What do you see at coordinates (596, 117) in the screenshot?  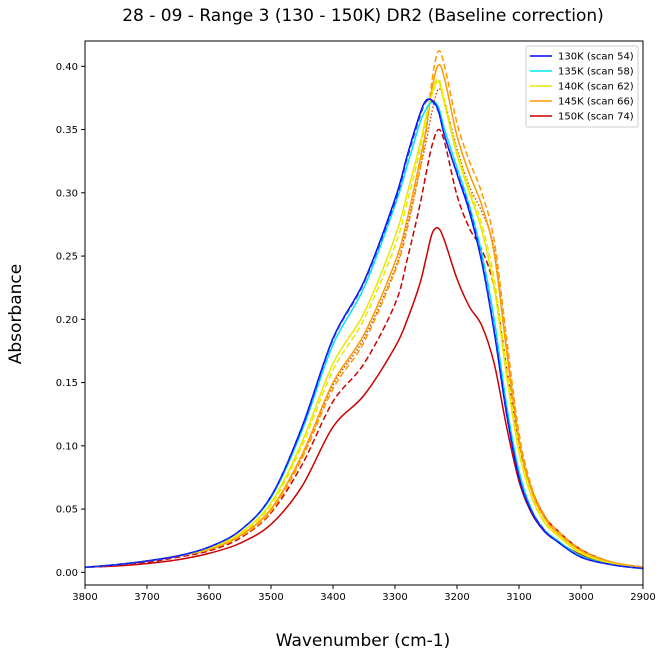 I see `legend-label: 150K (scan 74)` at bounding box center [596, 117].